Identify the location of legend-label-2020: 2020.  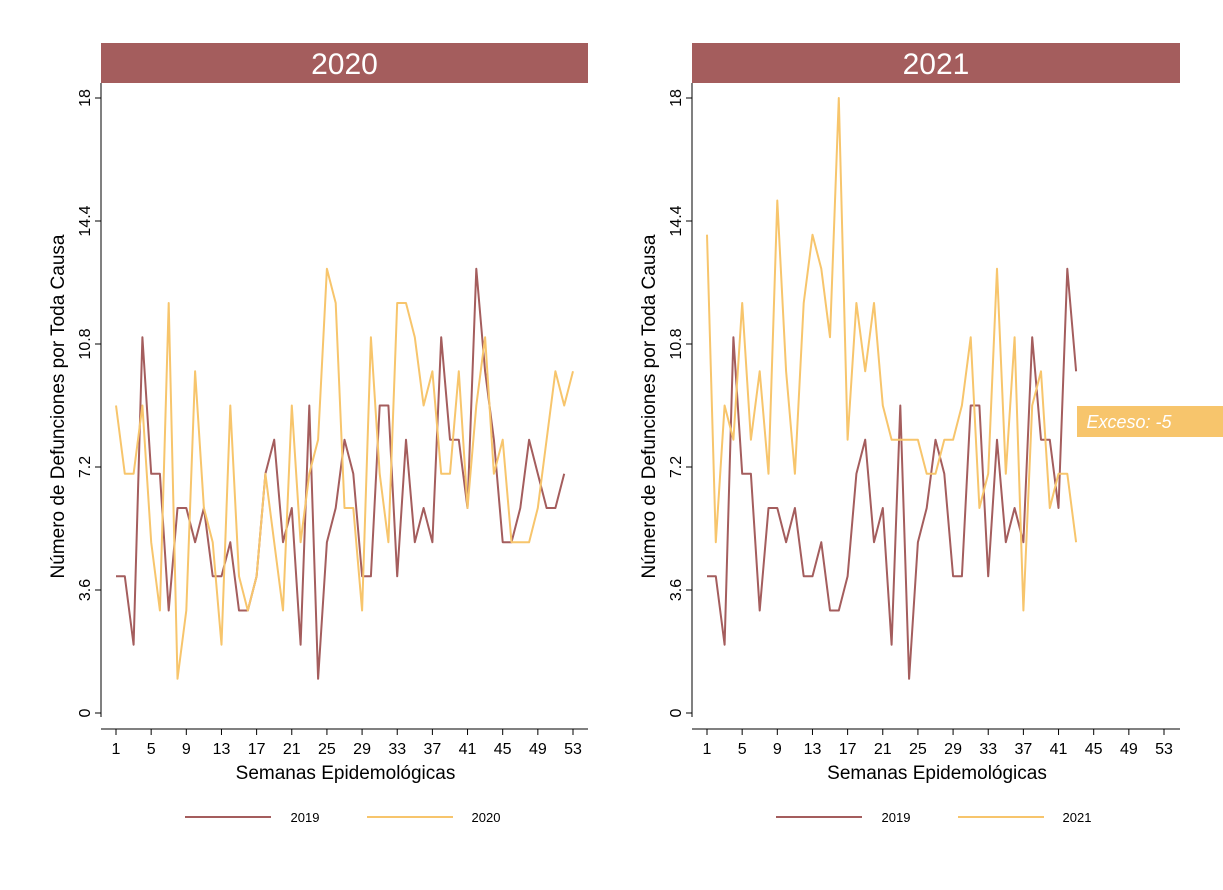
(486, 817).